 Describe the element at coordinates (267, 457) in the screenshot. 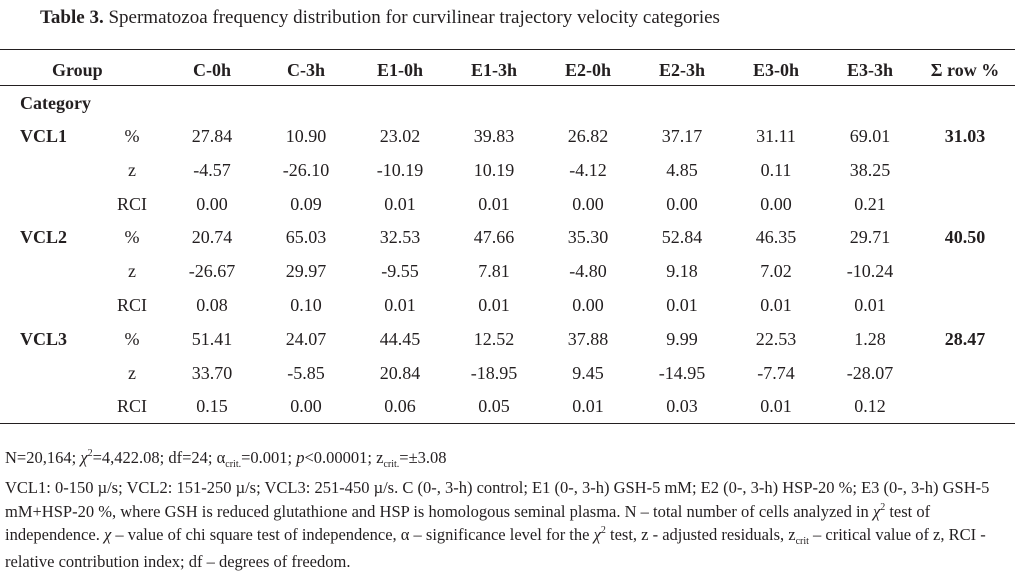

I see `note-alpha-val: =0.001;` at that location.